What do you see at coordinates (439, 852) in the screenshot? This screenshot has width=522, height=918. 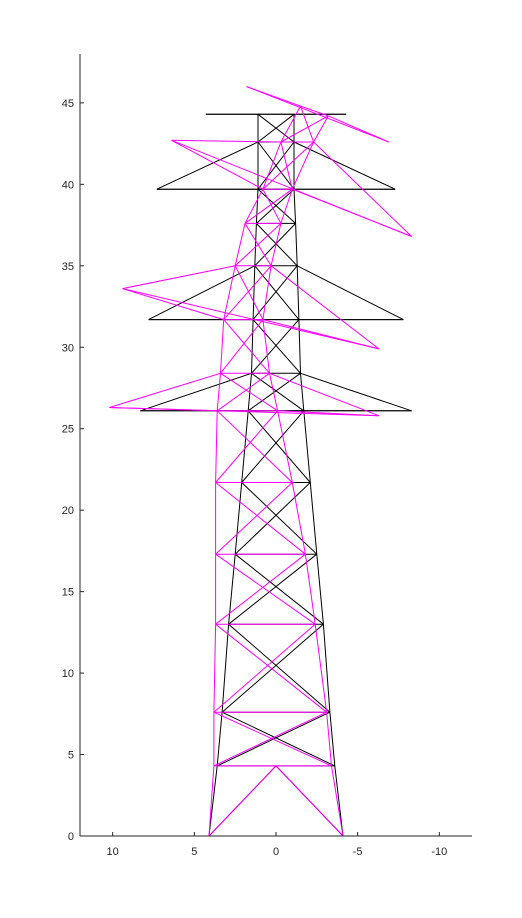 I see `x-tick-label: -10` at bounding box center [439, 852].